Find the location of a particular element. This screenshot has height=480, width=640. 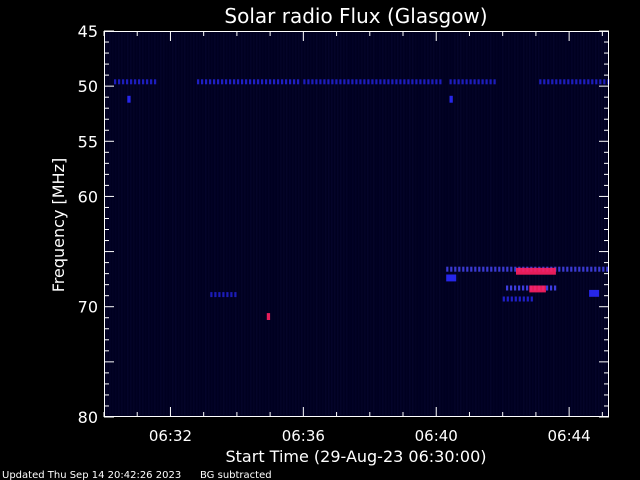

y-tick-label: 45 is located at coordinates (88, 31).